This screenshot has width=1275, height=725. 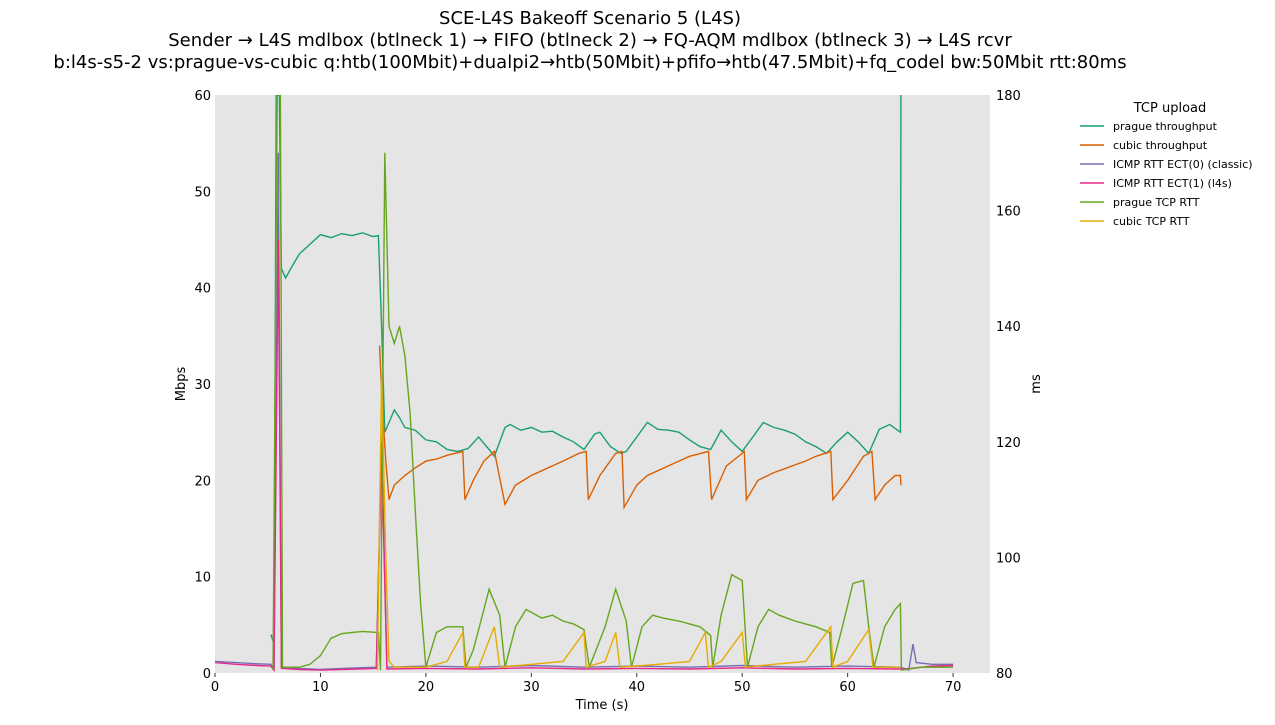 I want to click on legend-entry: ICMP RTT ECT(0) (classic), so click(x=1183, y=164).